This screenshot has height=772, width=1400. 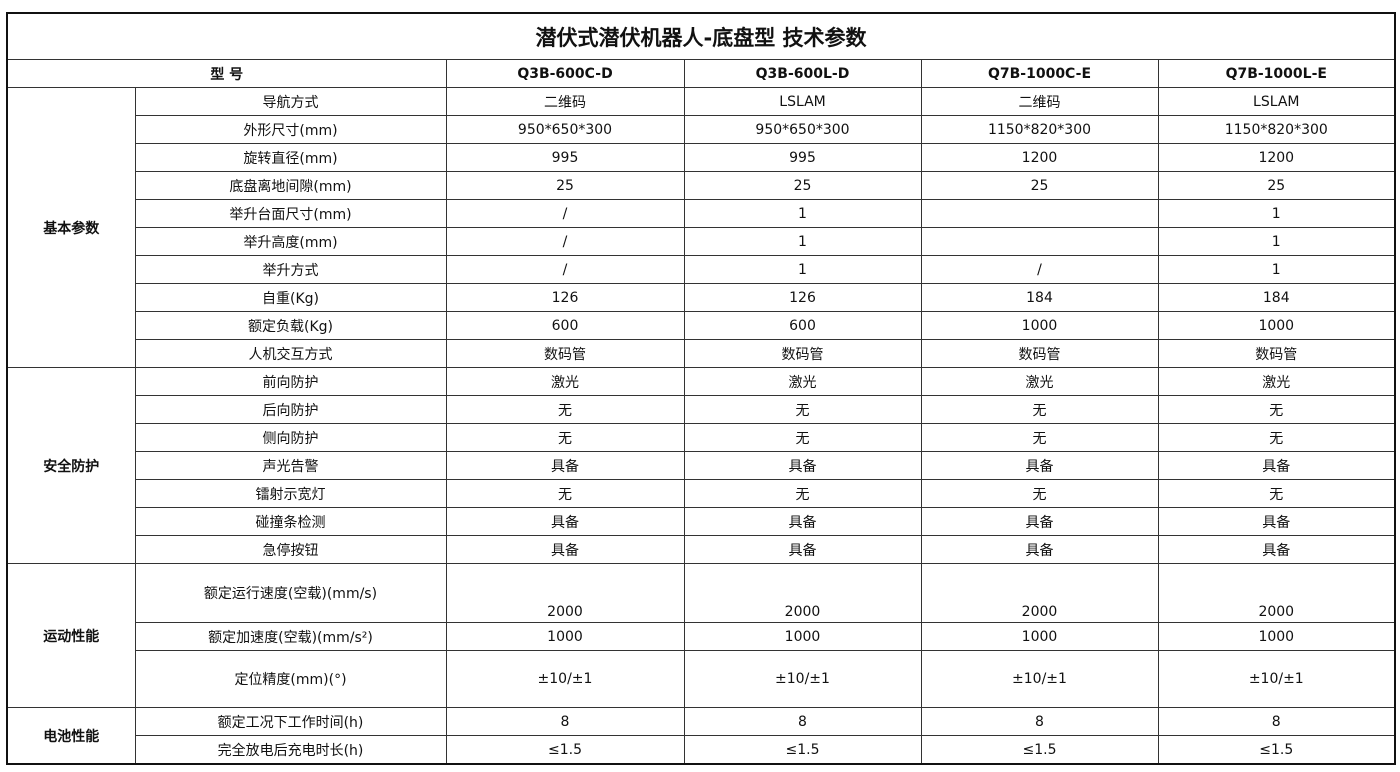 I want to click on value-cell: 126, so click(x=802, y=297).